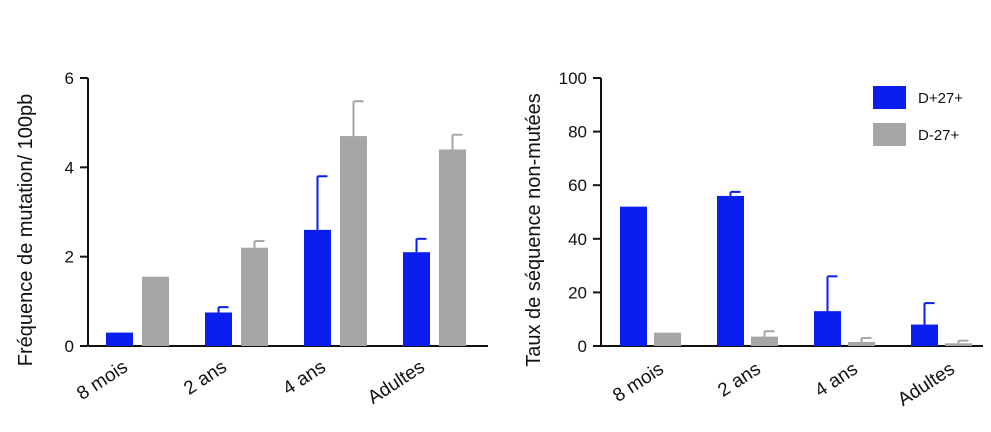 The width and height of the screenshot is (991, 432). Describe the element at coordinates (939, 135) in the screenshot. I see `legend-label-d-27: D-27+` at that location.